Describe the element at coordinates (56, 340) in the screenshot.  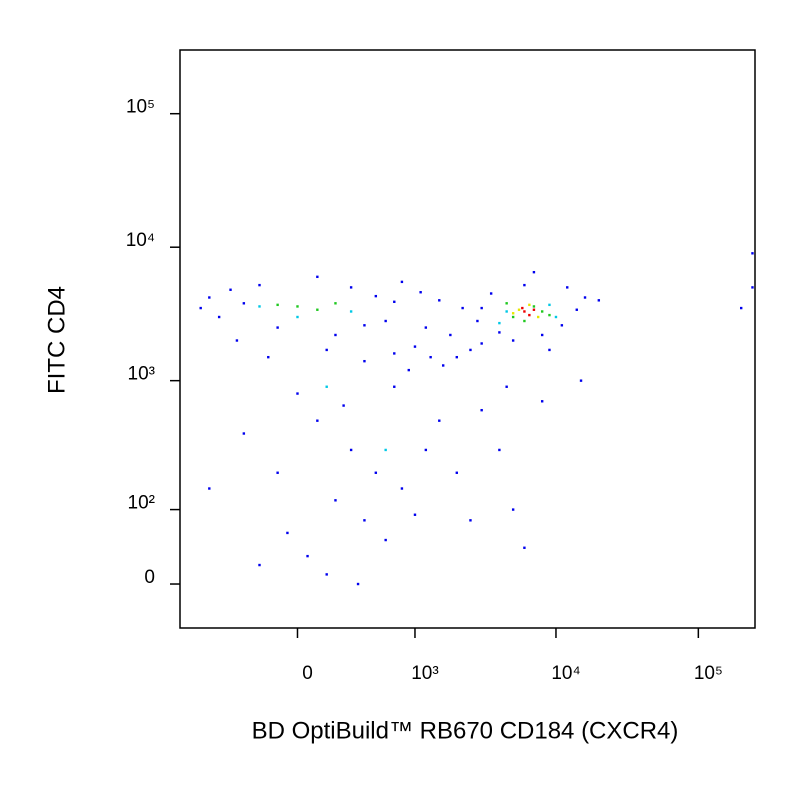
I see `y-axis-title: FITC CD4` at that location.